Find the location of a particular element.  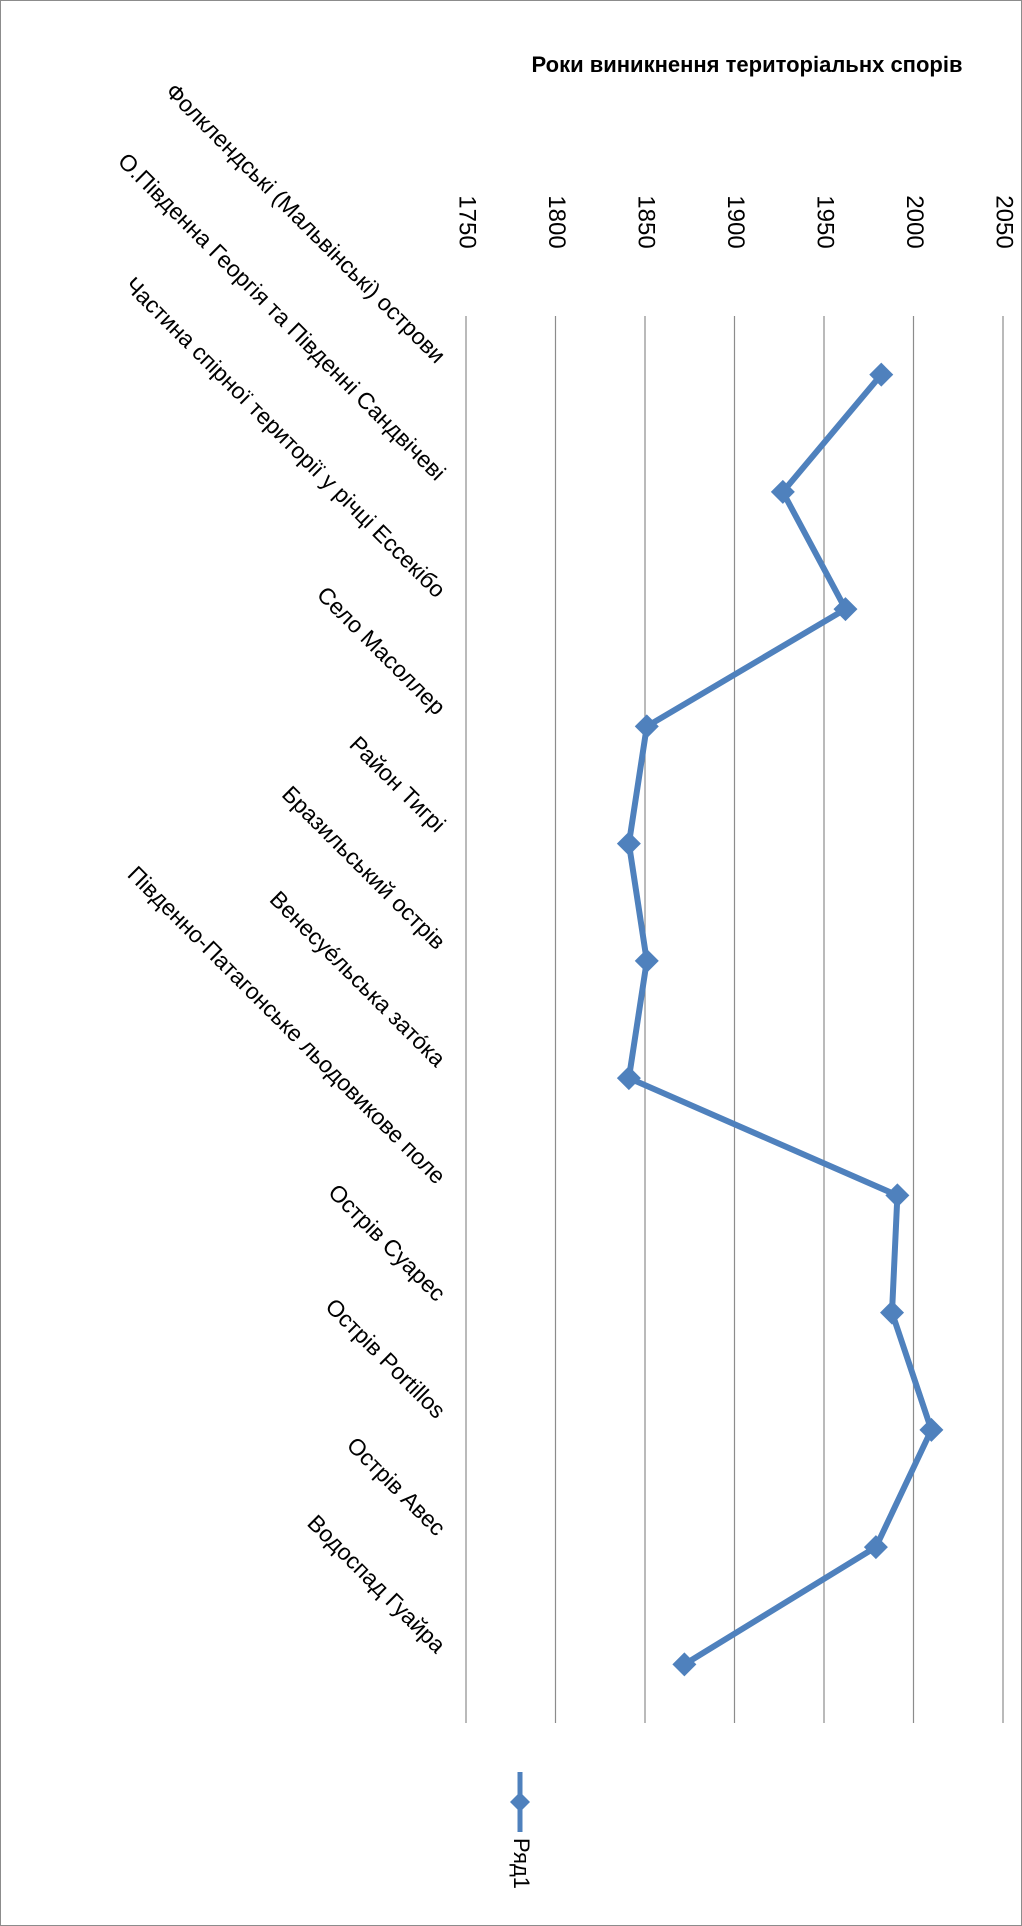

legend-label: Ряд1 is located at coordinates (521, 1863).